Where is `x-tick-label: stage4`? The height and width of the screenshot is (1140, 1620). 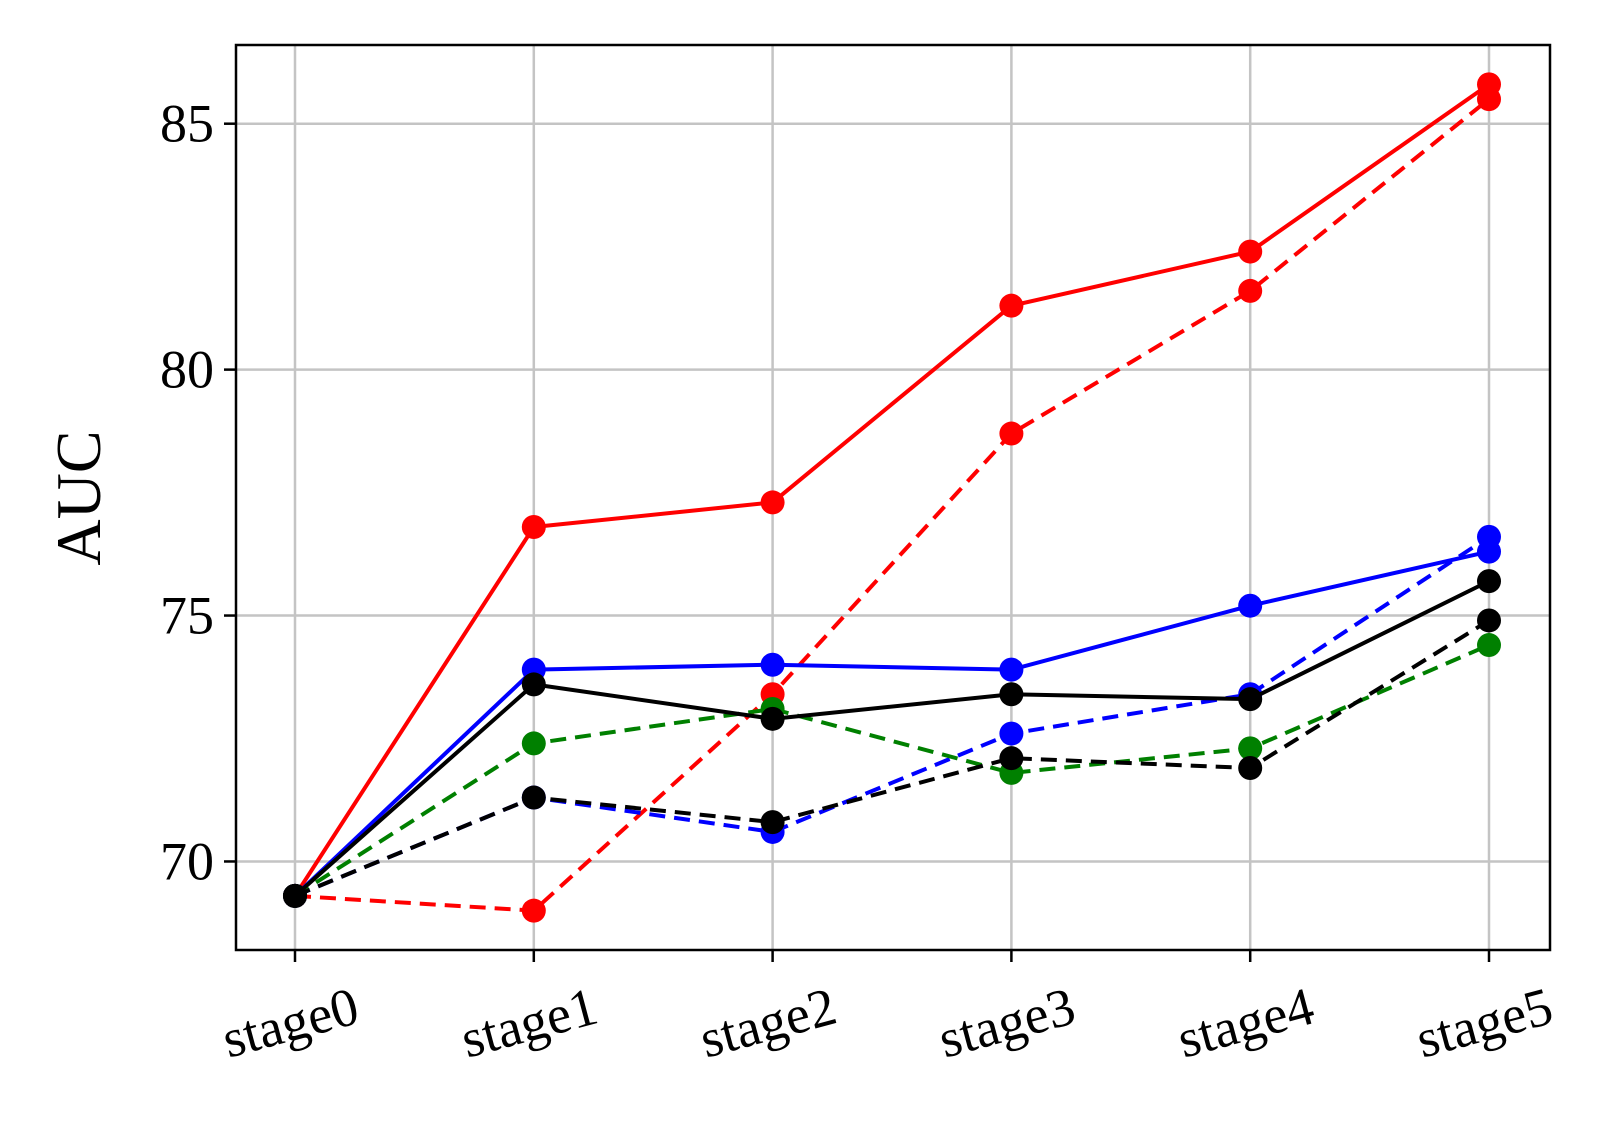 x-tick-label: stage4 is located at coordinates (1245, 1023).